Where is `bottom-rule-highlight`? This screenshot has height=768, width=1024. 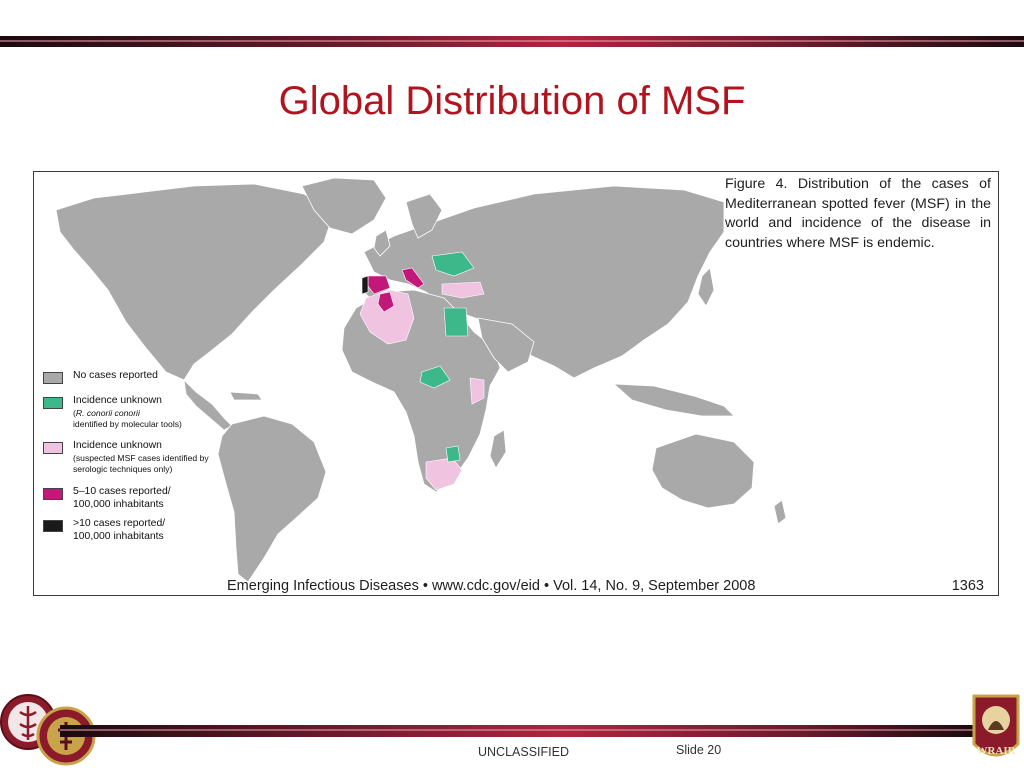
bottom-rule-highlight is located at coordinates (520, 730).